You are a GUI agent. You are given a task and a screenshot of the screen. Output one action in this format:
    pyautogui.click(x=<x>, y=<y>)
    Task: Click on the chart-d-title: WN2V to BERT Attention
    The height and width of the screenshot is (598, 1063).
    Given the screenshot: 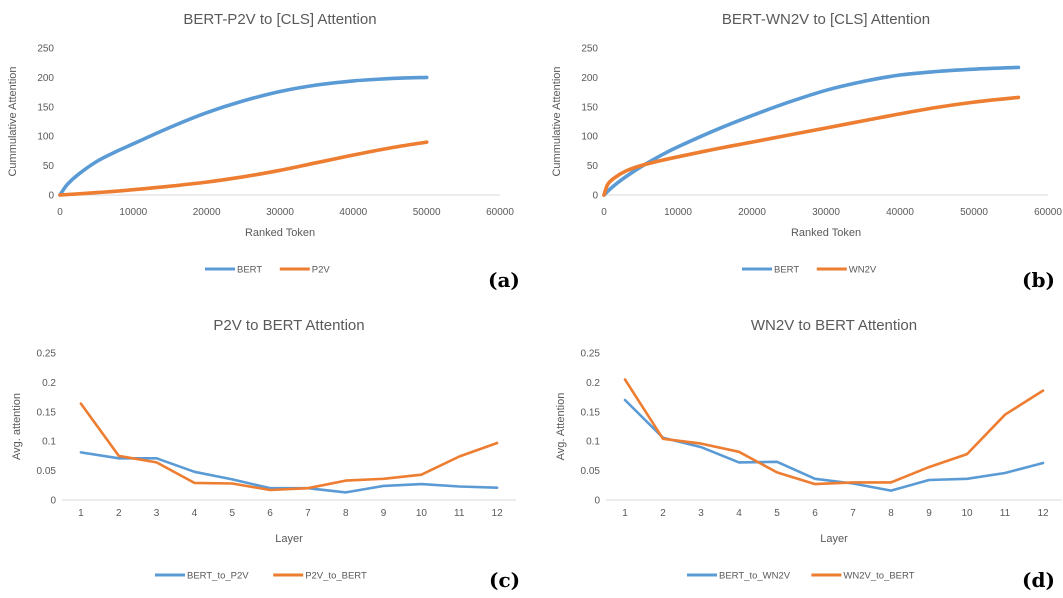 What is the action you would take?
    pyautogui.click(x=834, y=325)
    